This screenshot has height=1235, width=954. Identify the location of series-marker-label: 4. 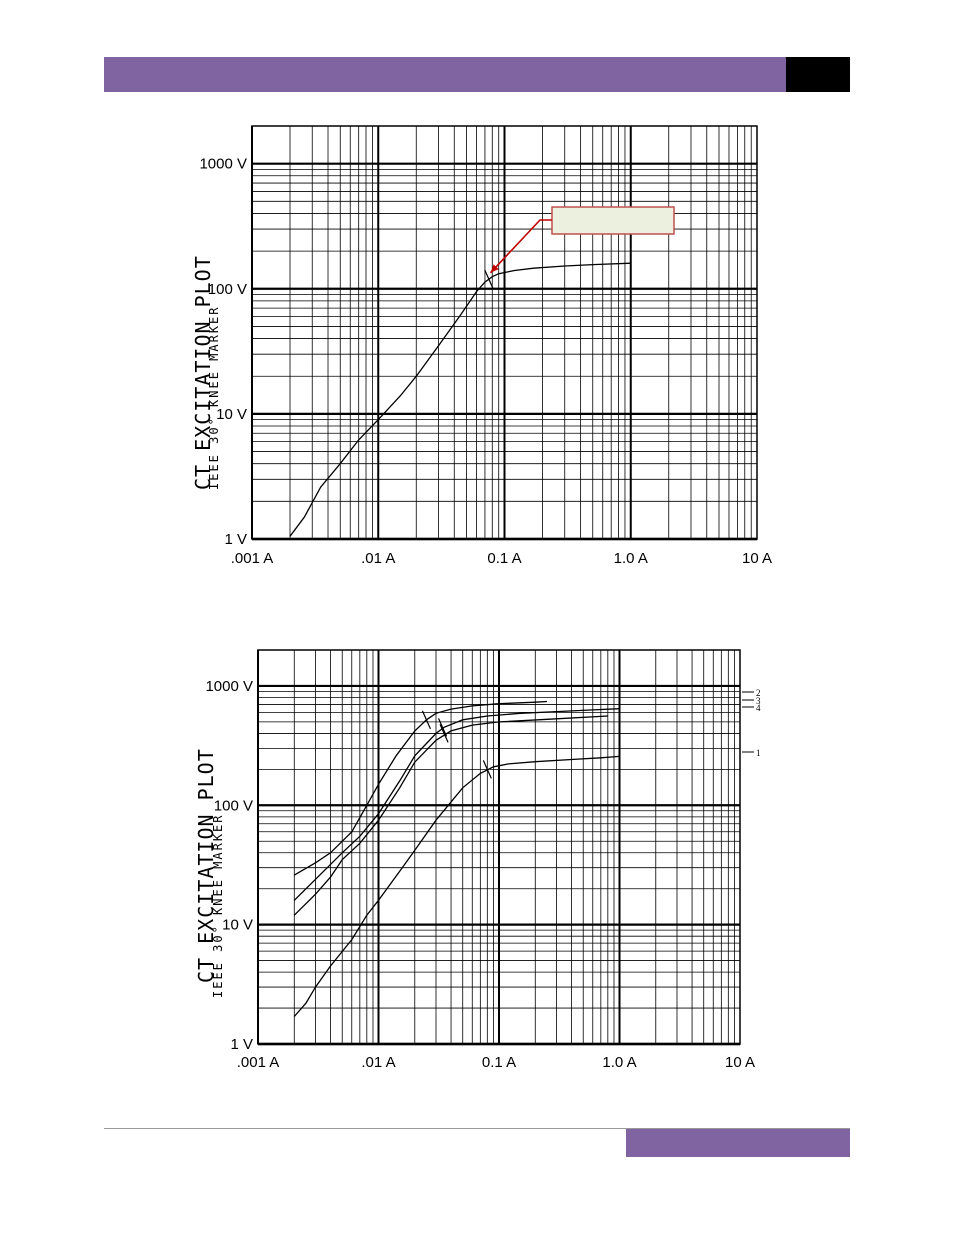
(758, 708).